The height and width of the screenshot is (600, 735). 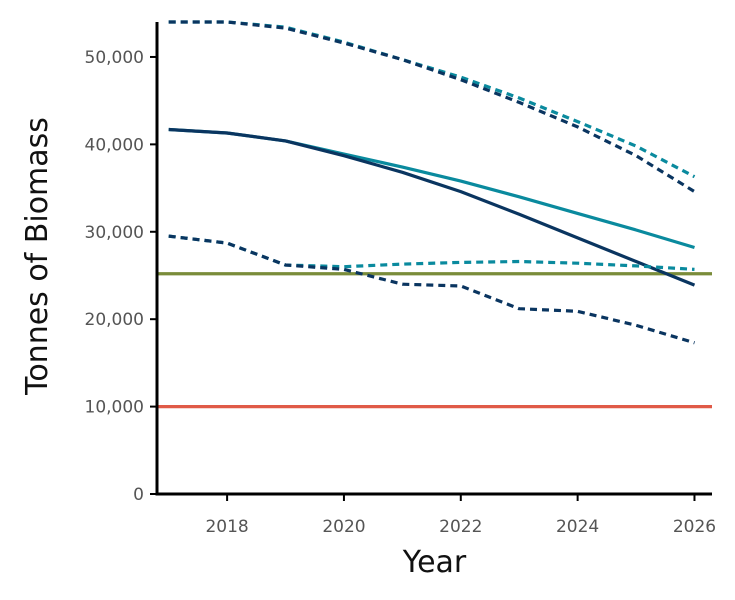 What do you see at coordinates (694, 527) in the screenshot?
I see `x-tick-label: 2026` at bounding box center [694, 527].